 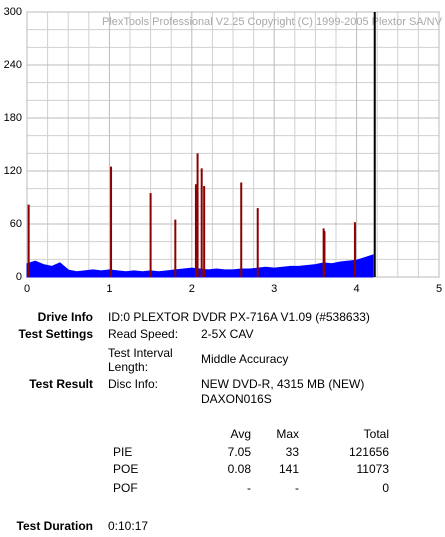 I want to click on cell: 0.08, so click(x=239, y=469).